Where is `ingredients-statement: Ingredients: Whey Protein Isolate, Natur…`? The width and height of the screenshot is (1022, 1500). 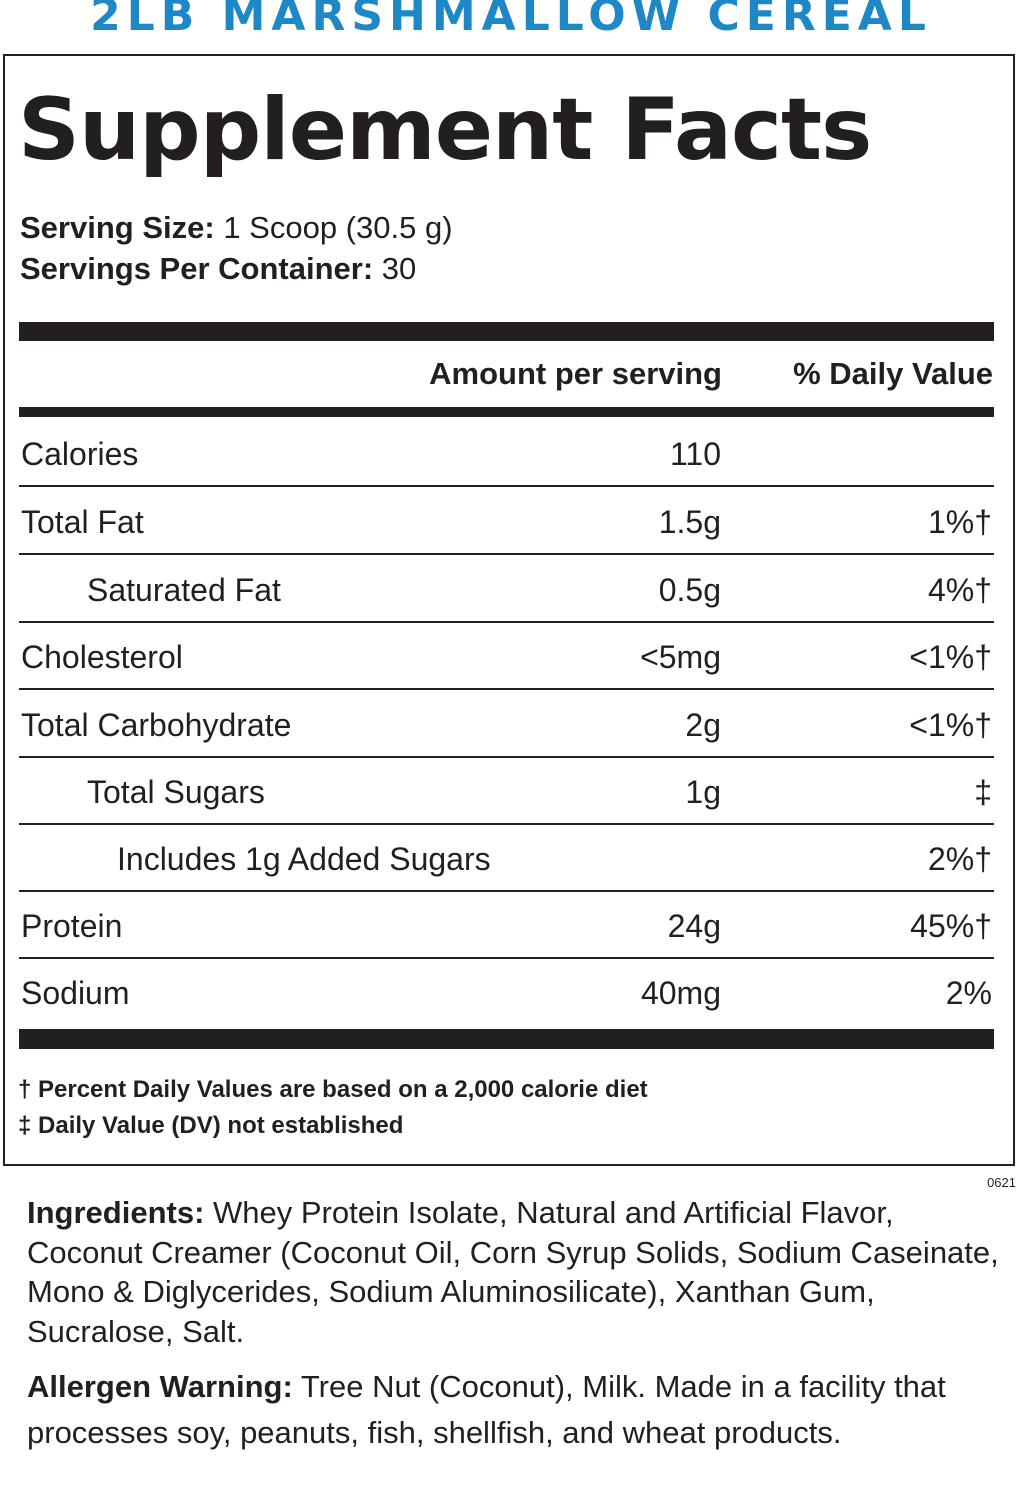
ingredients-statement: Ingredients: Whey Protein Isolate, Natur… is located at coordinates (514, 1272).